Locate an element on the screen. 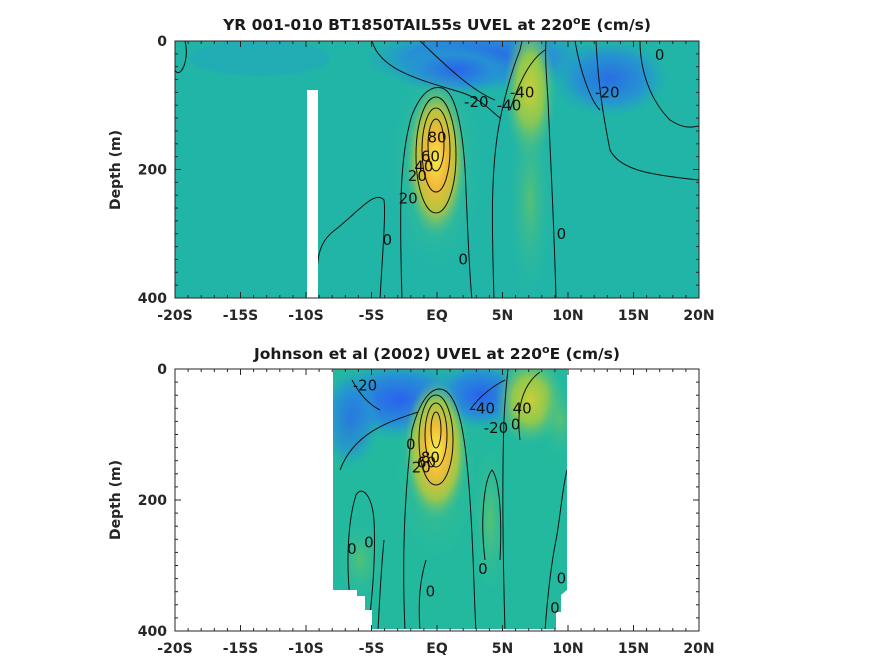 The image size is (875, 656). heatmap-field is located at coordinates (450, 499).